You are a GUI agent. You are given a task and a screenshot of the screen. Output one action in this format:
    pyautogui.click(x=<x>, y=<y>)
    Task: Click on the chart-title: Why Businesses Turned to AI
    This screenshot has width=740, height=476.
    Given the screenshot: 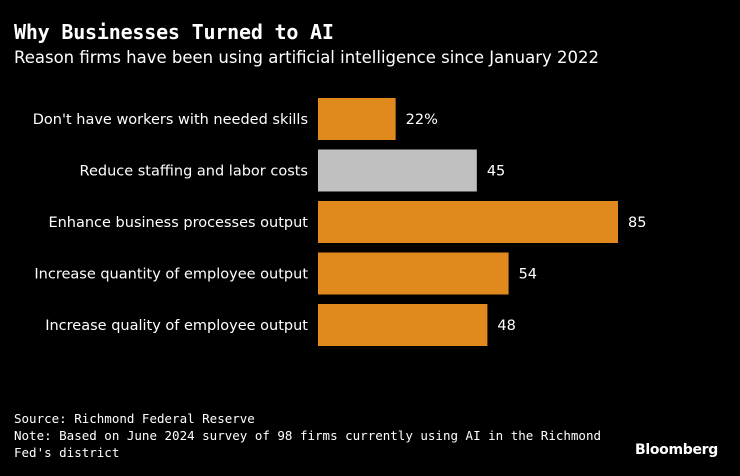 What is the action you would take?
    pyautogui.click(x=174, y=32)
    